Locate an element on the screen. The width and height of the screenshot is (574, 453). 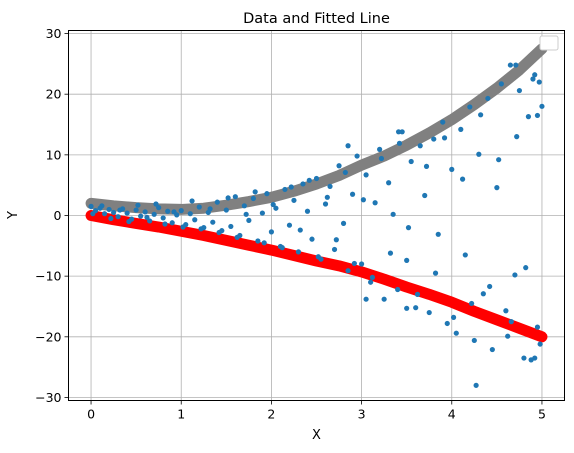
y-axis-label: Y is located at coordinates (13, 215).